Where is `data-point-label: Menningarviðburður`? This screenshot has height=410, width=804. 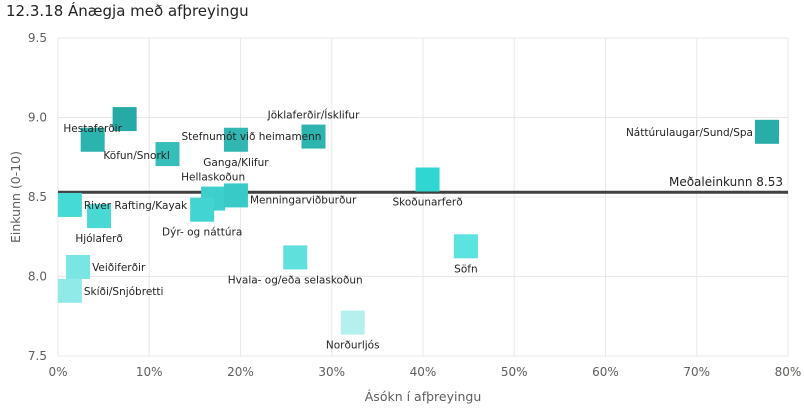
data-point-label: Menningarviðburður is located at coordinates (303, 200).